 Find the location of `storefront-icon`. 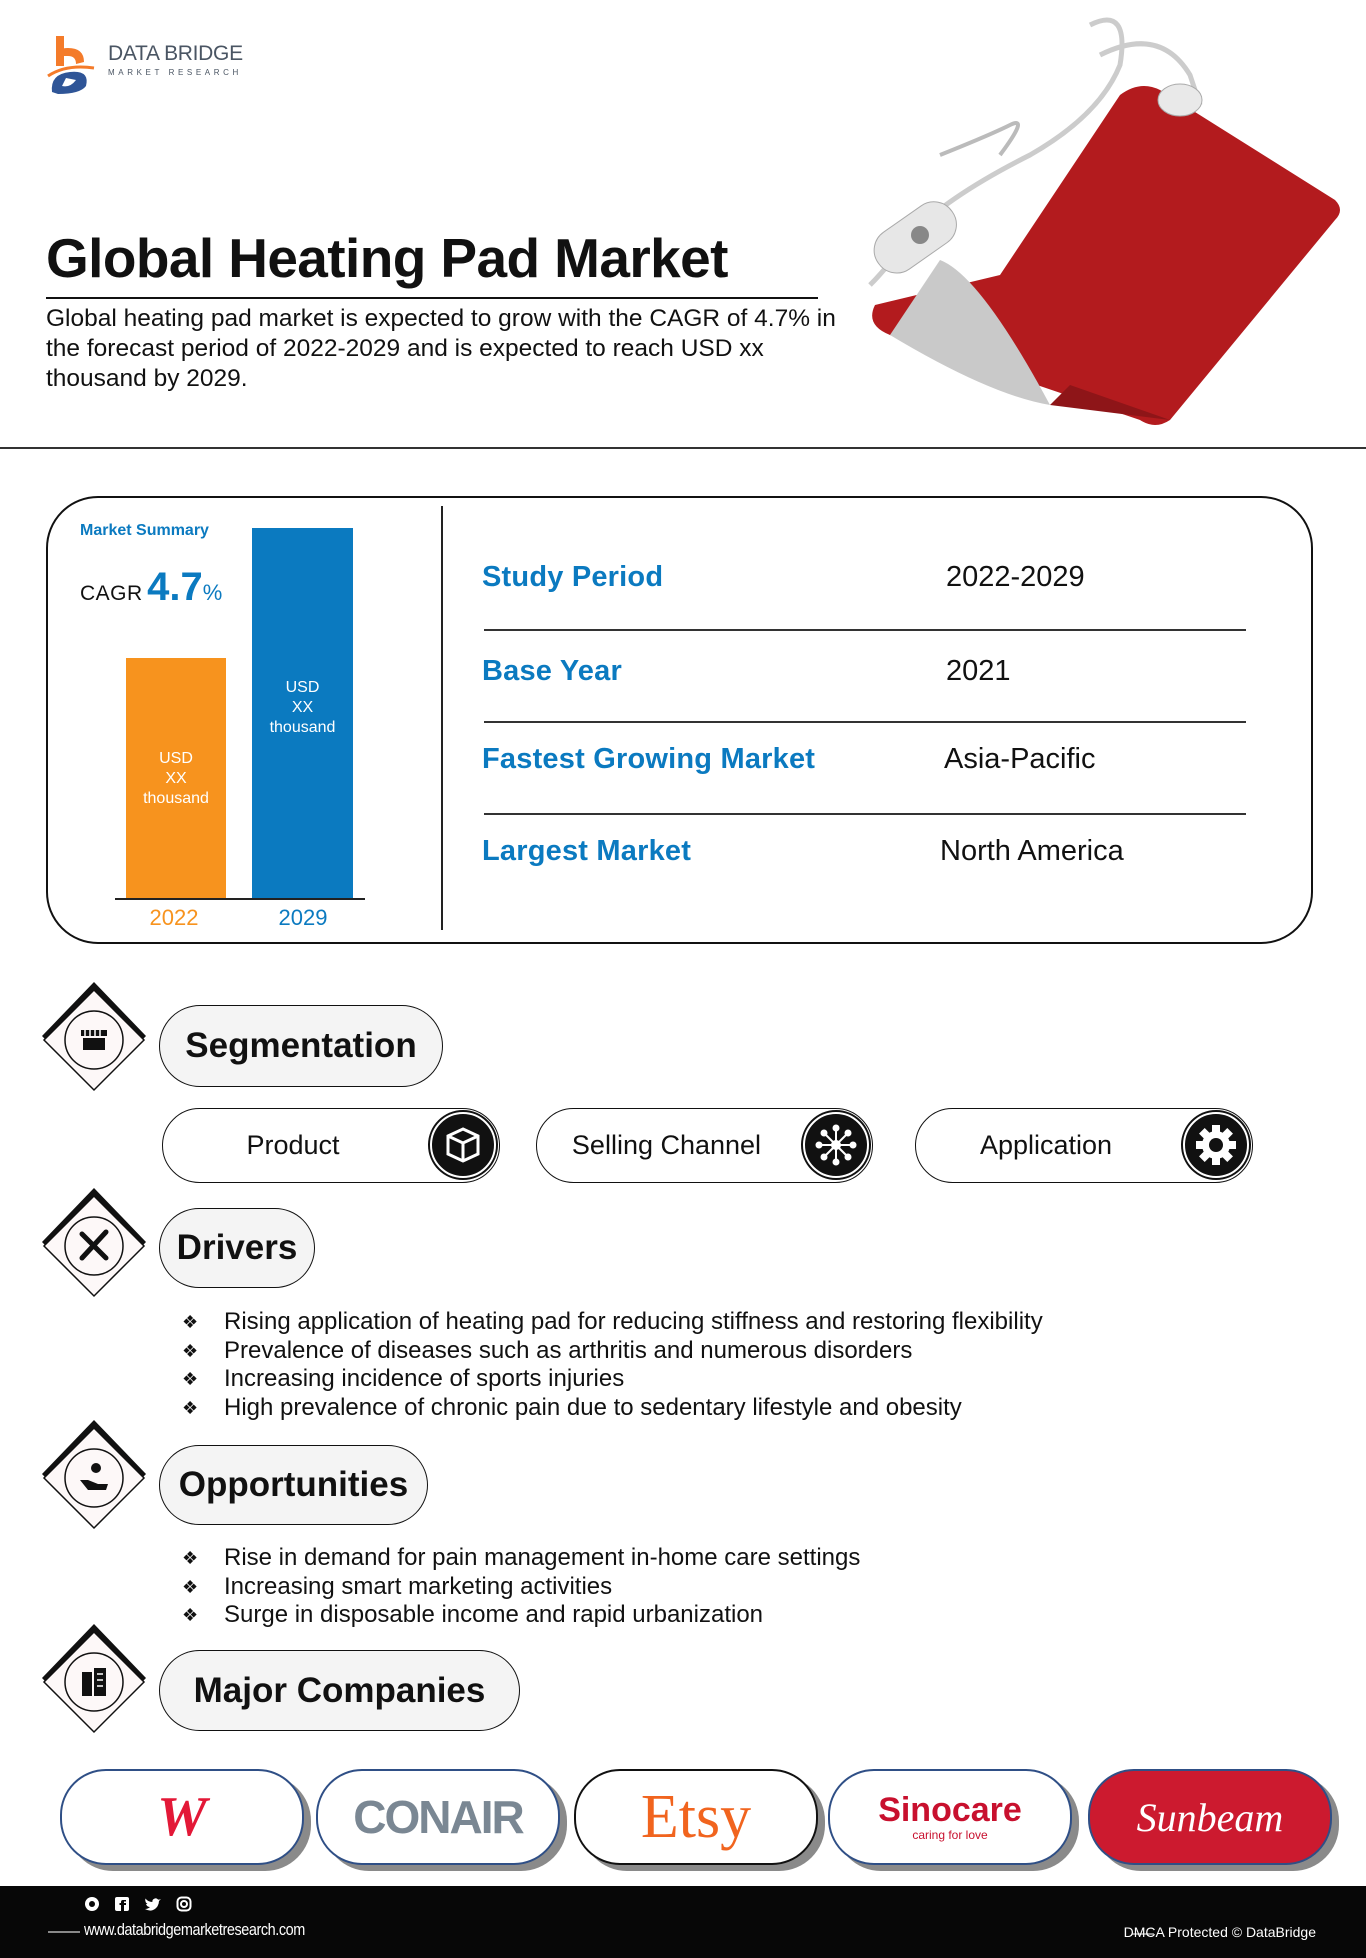

storefront-icon is located at coordinates (94, 1037).